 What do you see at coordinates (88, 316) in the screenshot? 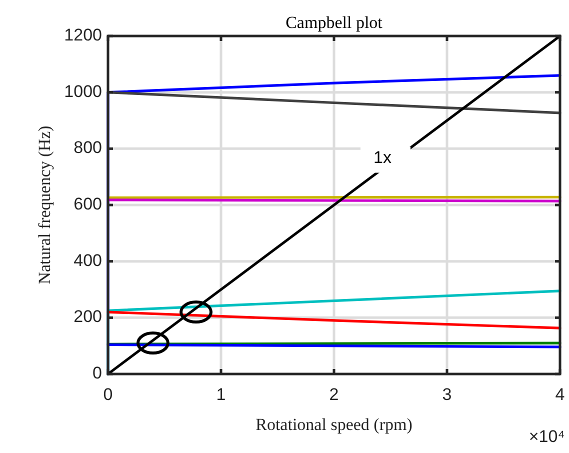
I see `y-tick-label: 200` at bounding box center [88, 316].